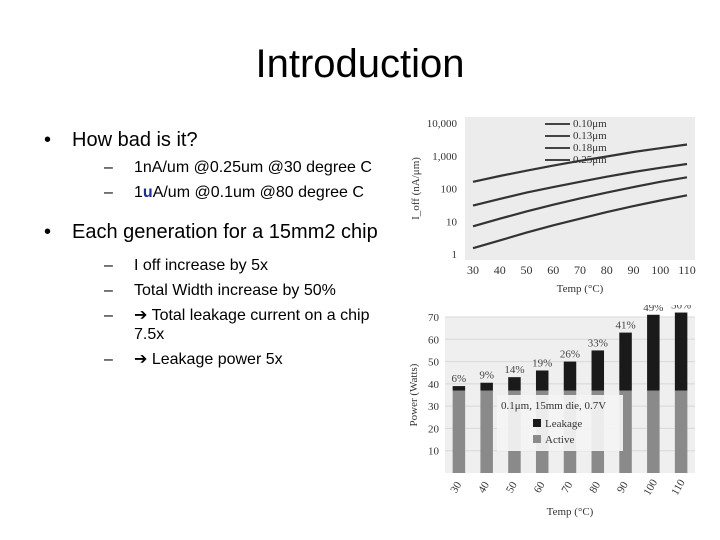 The image size is (720, 540). Describe the element at coordinates (625, 326) in the screenshot. I see `data-label: 41%` at that location.